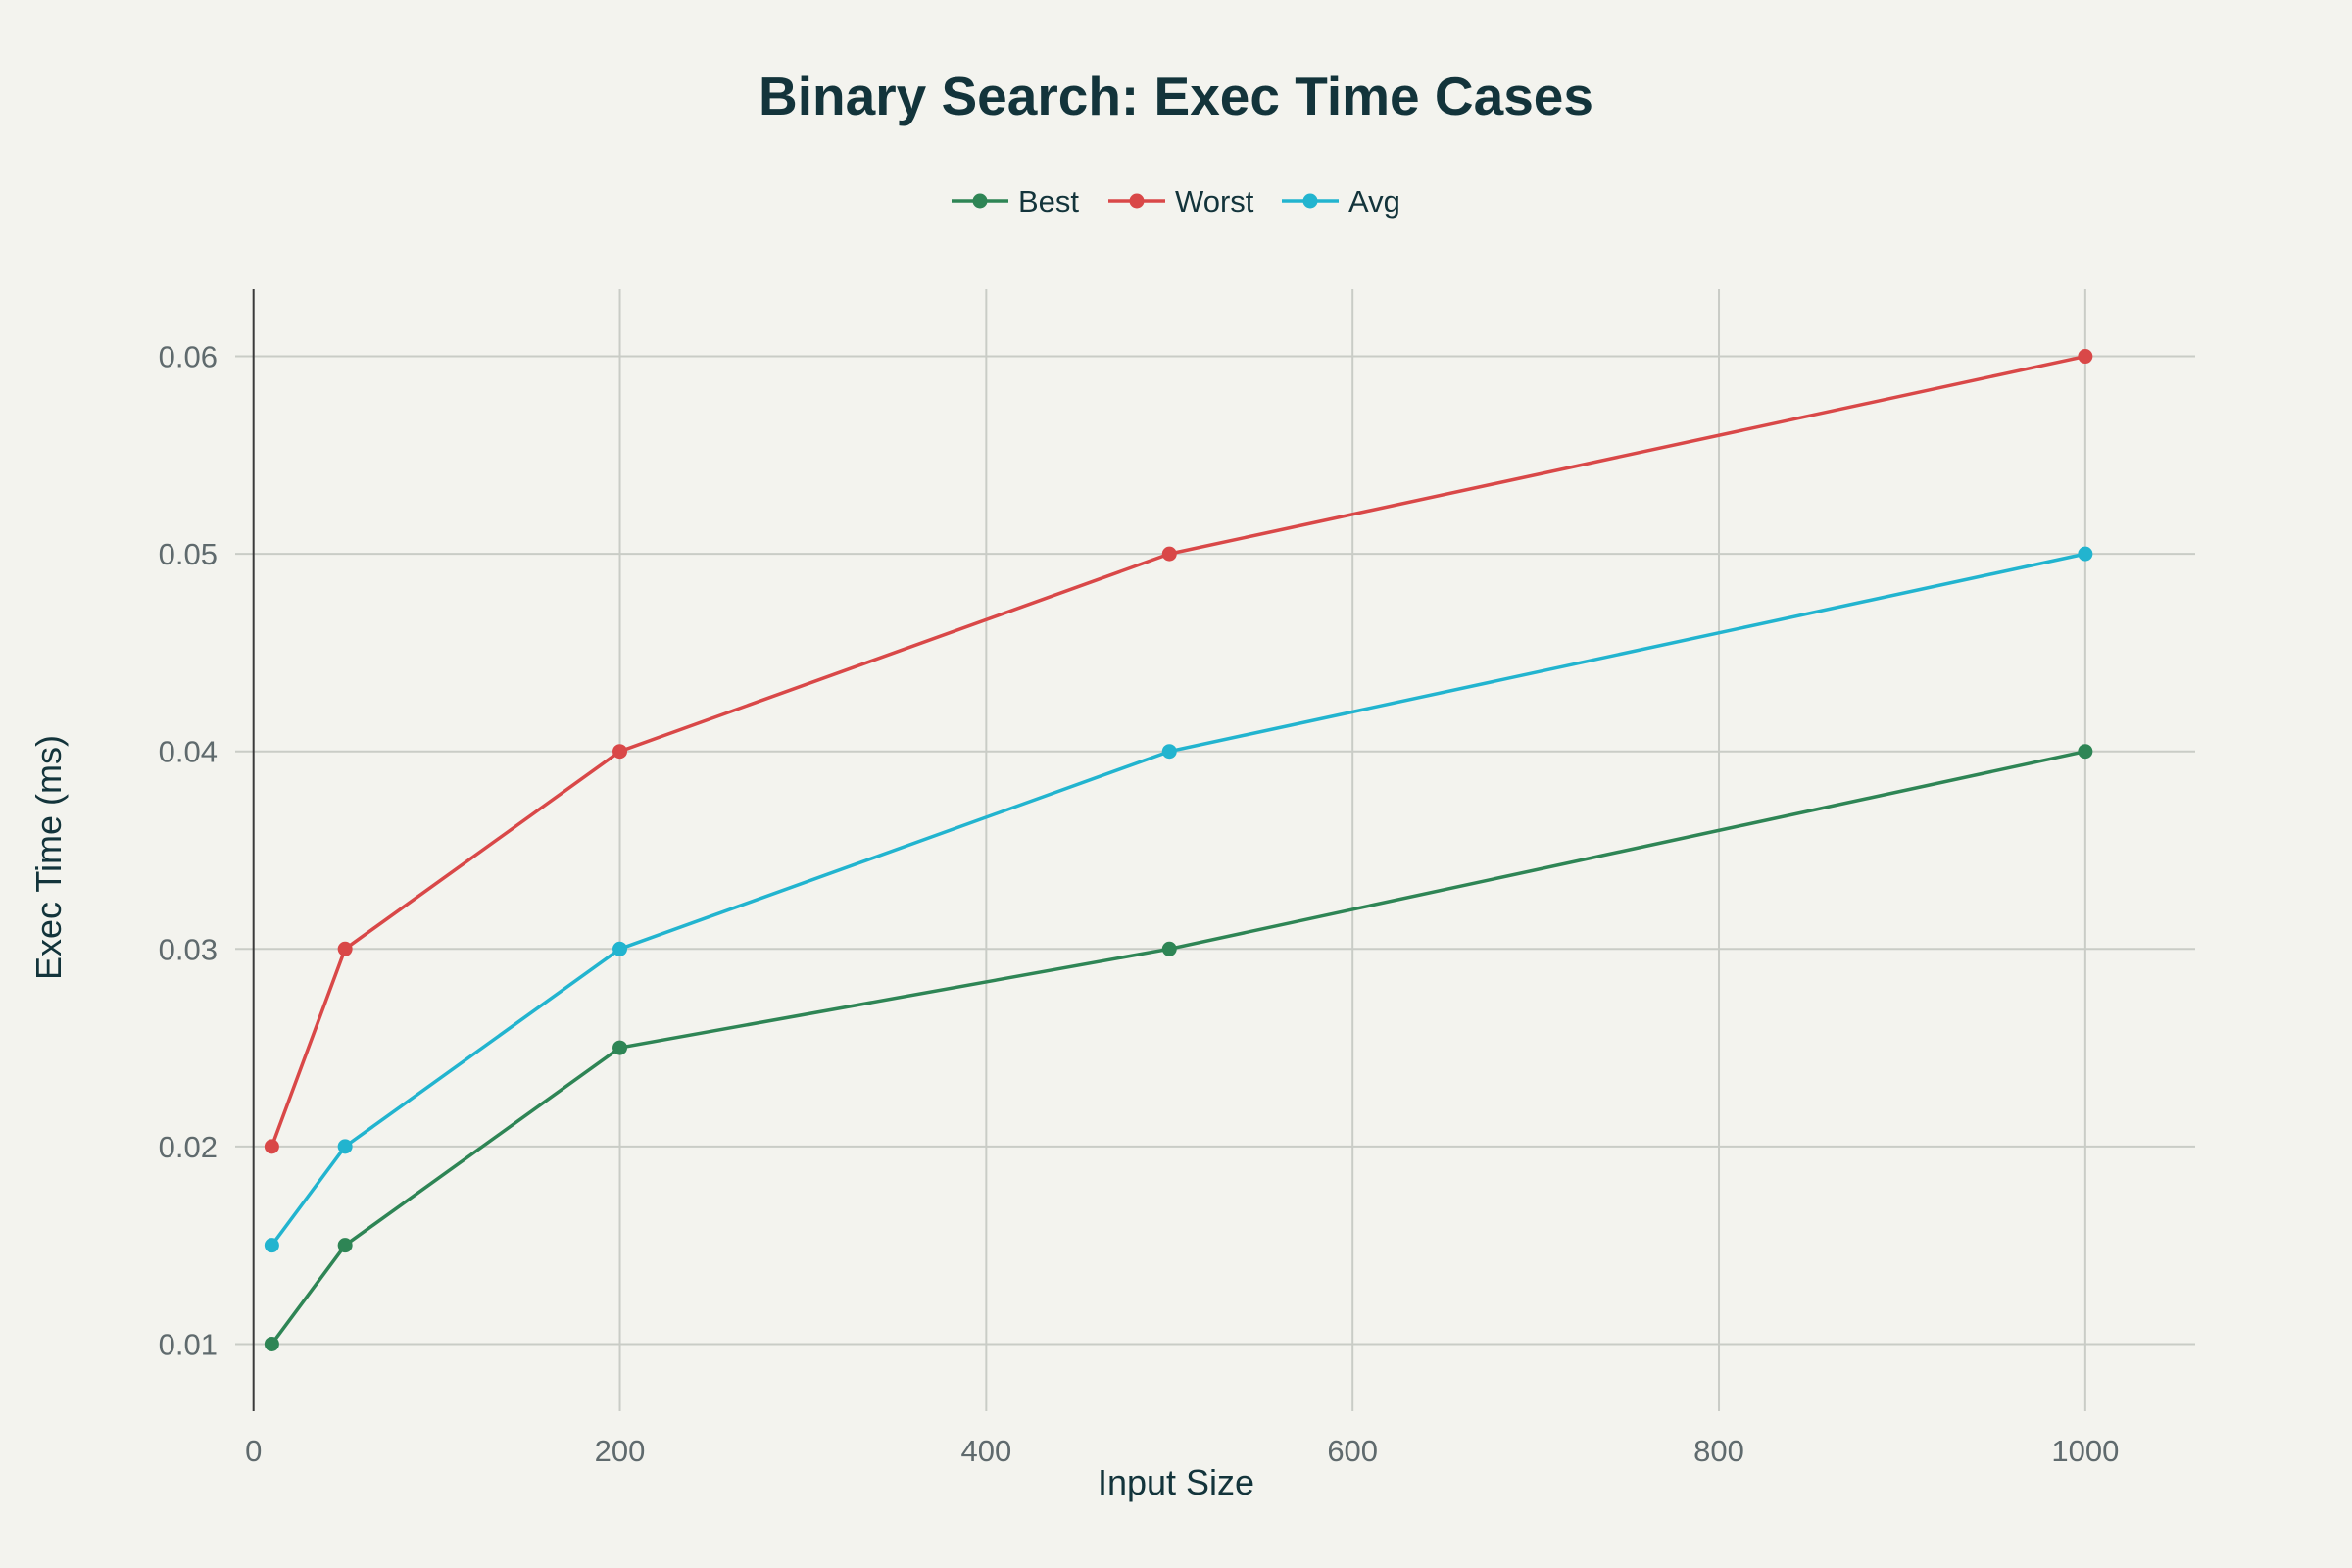 The width and height of the screenshot is (2352, 1568). I want to click on y-tick-label: 0.02, so click(188, 1147).